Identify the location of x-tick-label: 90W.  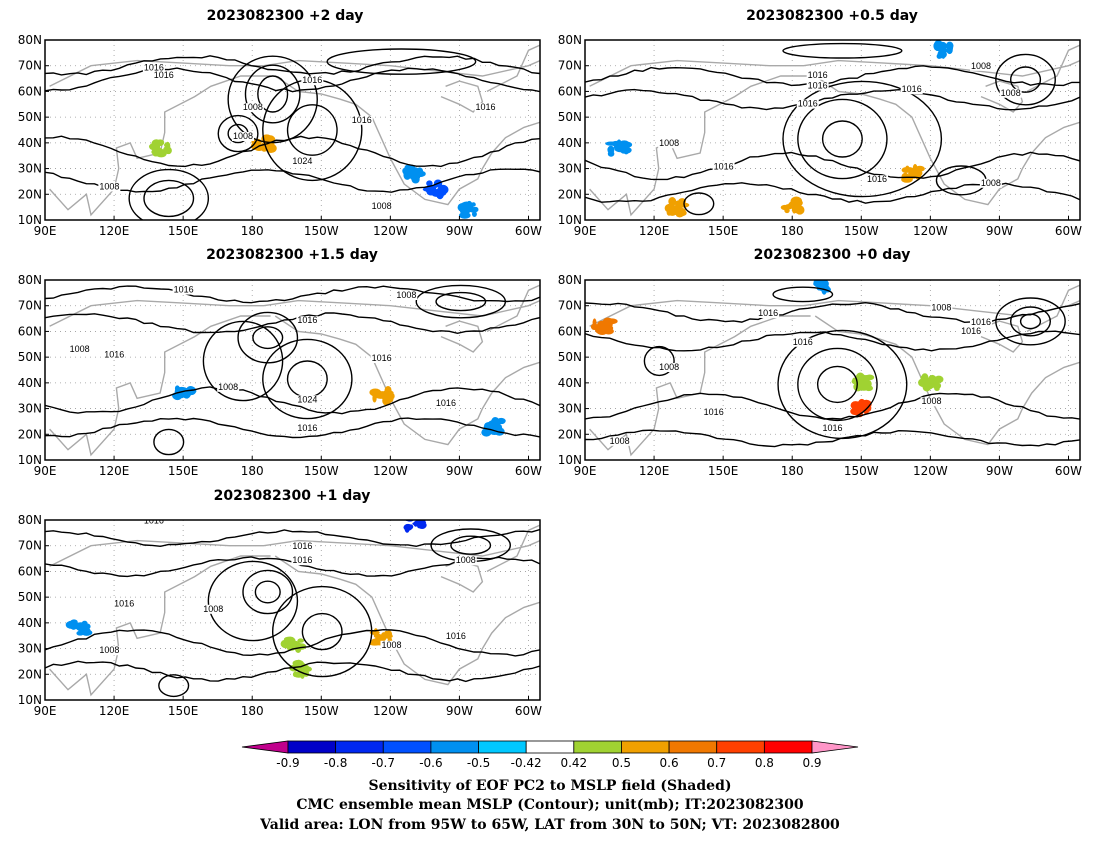
(459, 231).